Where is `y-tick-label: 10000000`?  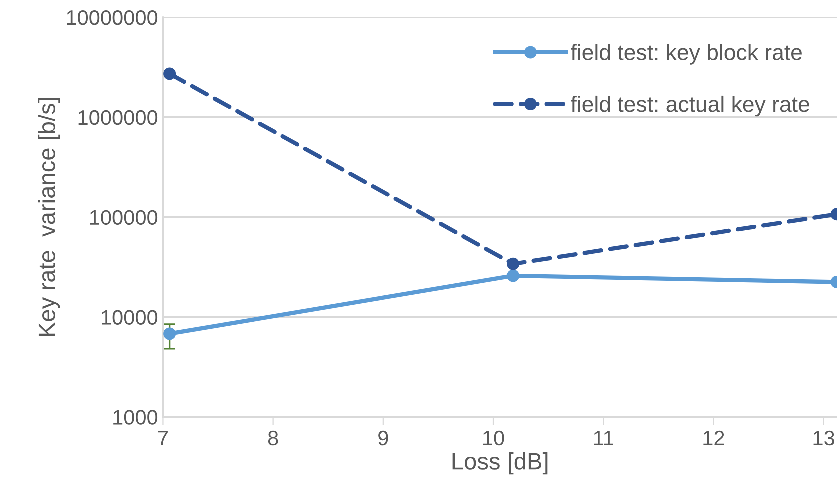
y-tick-label: 10000000 is located at coordinates (112, 18).